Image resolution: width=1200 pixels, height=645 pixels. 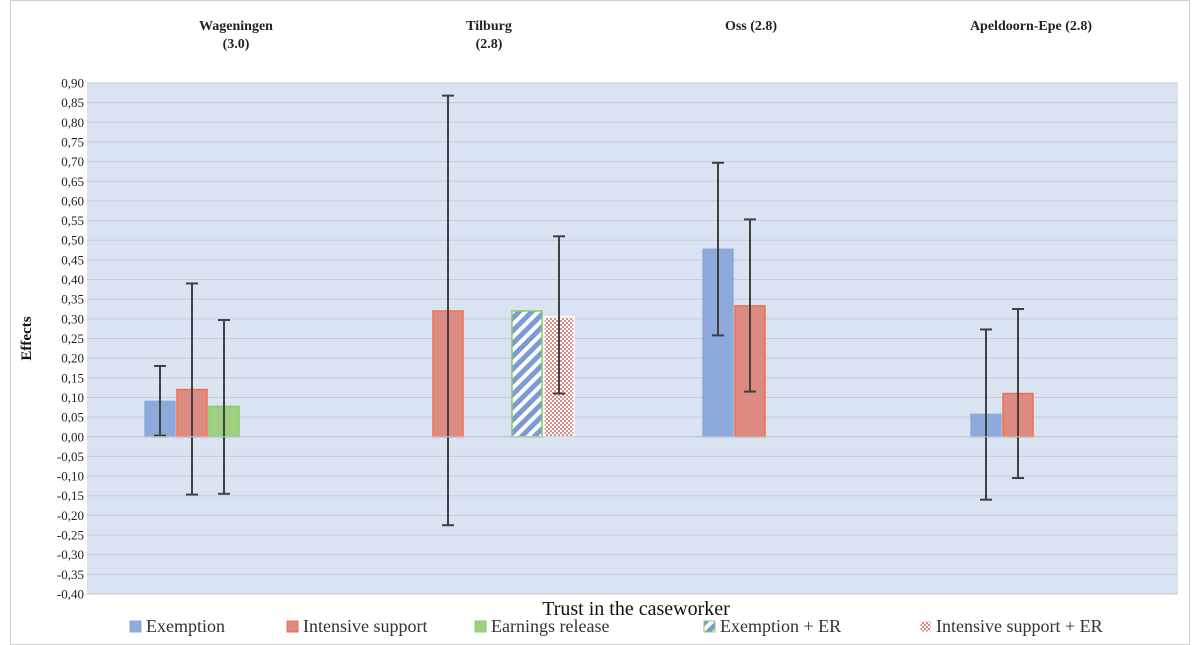 I want to click on legend-label: Earnings release, so click(x=550, y=626).